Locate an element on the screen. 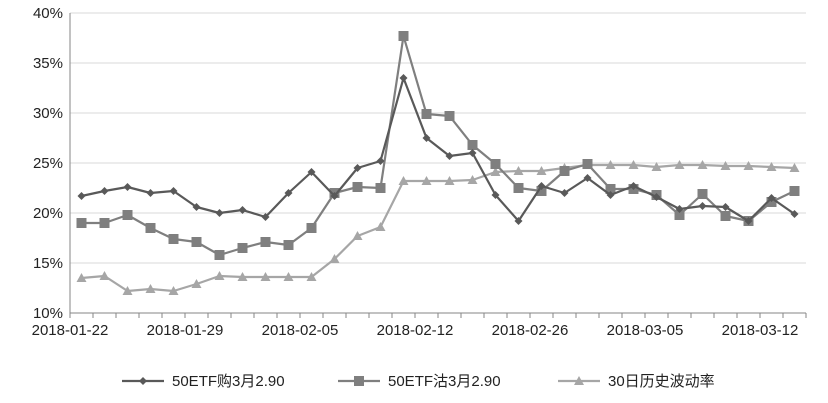 This screenshot has width=828, height=403. y-tick-label: 25% is located at coordinates (48, 163).